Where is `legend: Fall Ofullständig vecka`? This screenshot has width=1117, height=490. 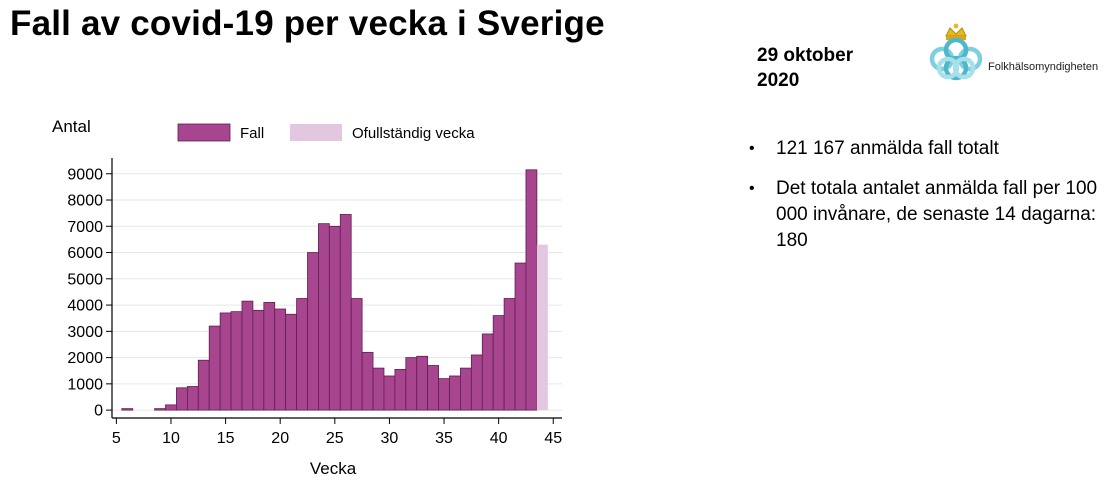
legend: Fall Ofullständig vecka is located at coordinates (326, 132).